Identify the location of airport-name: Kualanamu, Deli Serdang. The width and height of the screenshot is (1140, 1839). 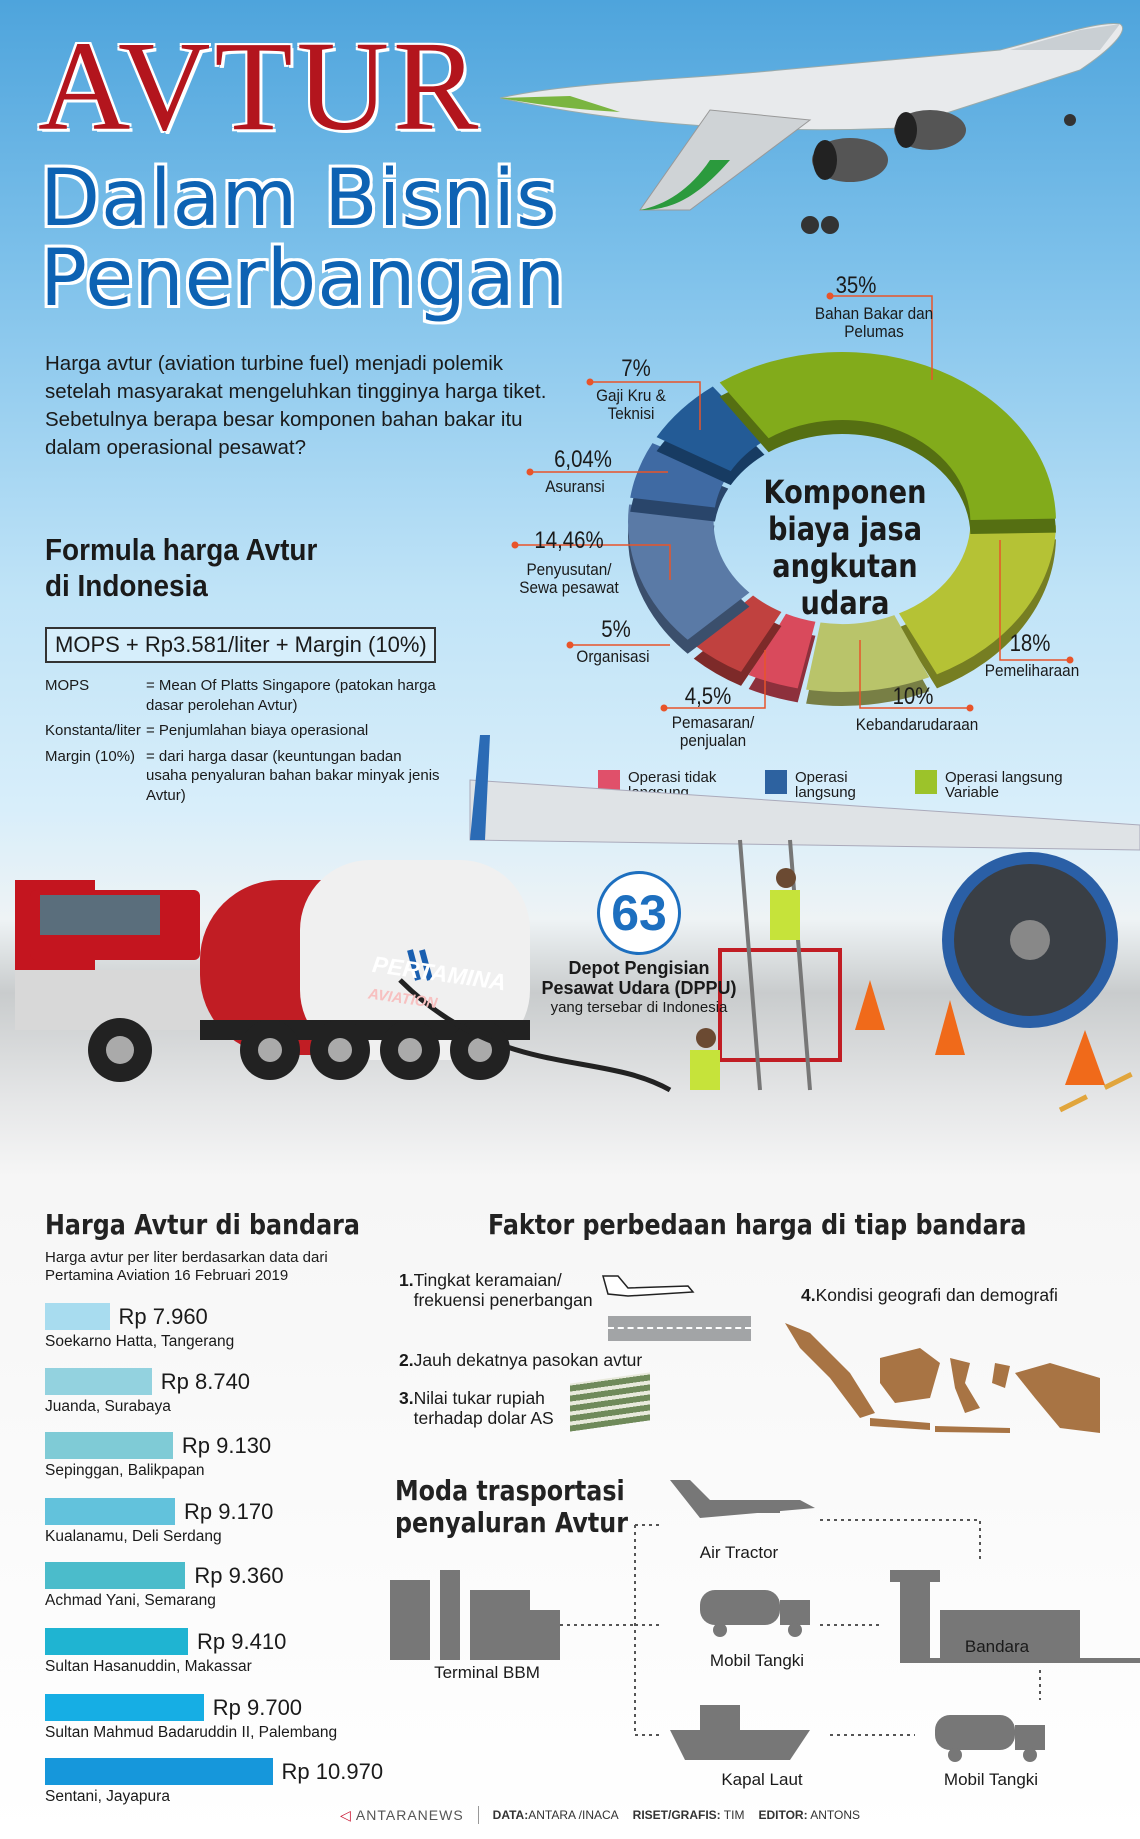
(133, 1536).